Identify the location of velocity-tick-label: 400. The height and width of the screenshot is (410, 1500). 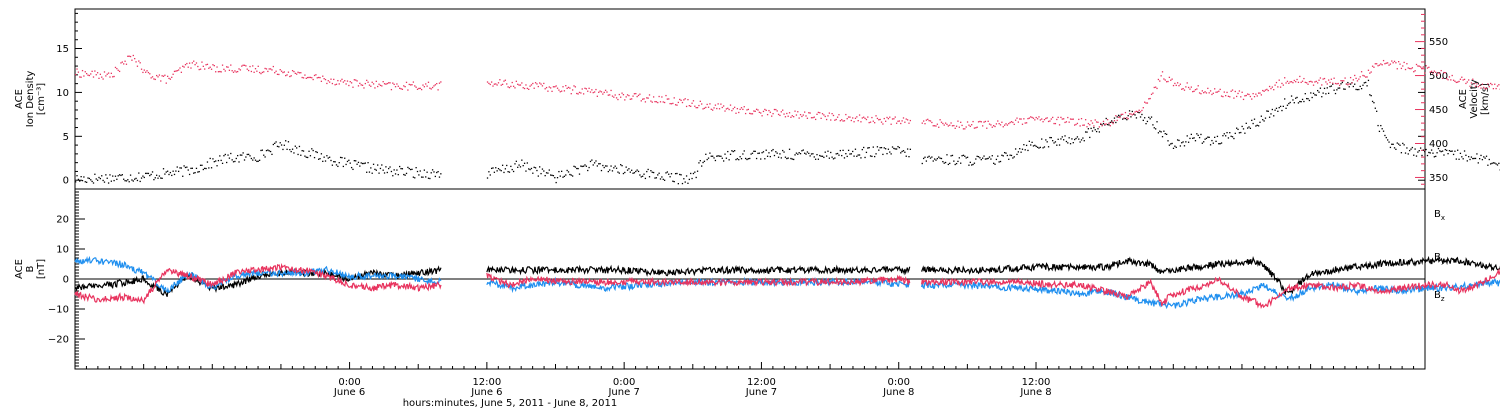
(1438, 144).